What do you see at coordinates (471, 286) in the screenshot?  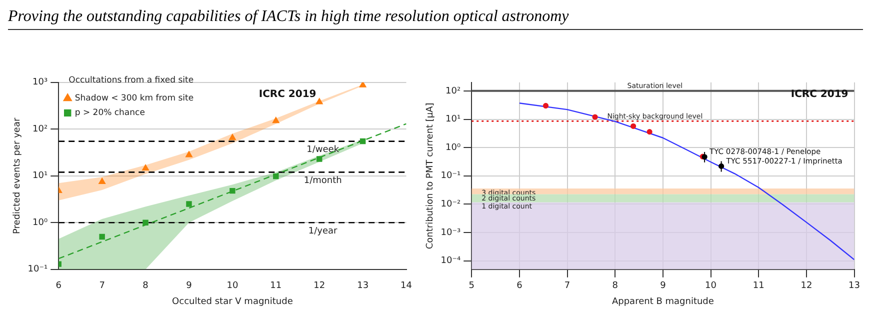 I see `x-tick-label: 5` at bounding box center [471, 286].